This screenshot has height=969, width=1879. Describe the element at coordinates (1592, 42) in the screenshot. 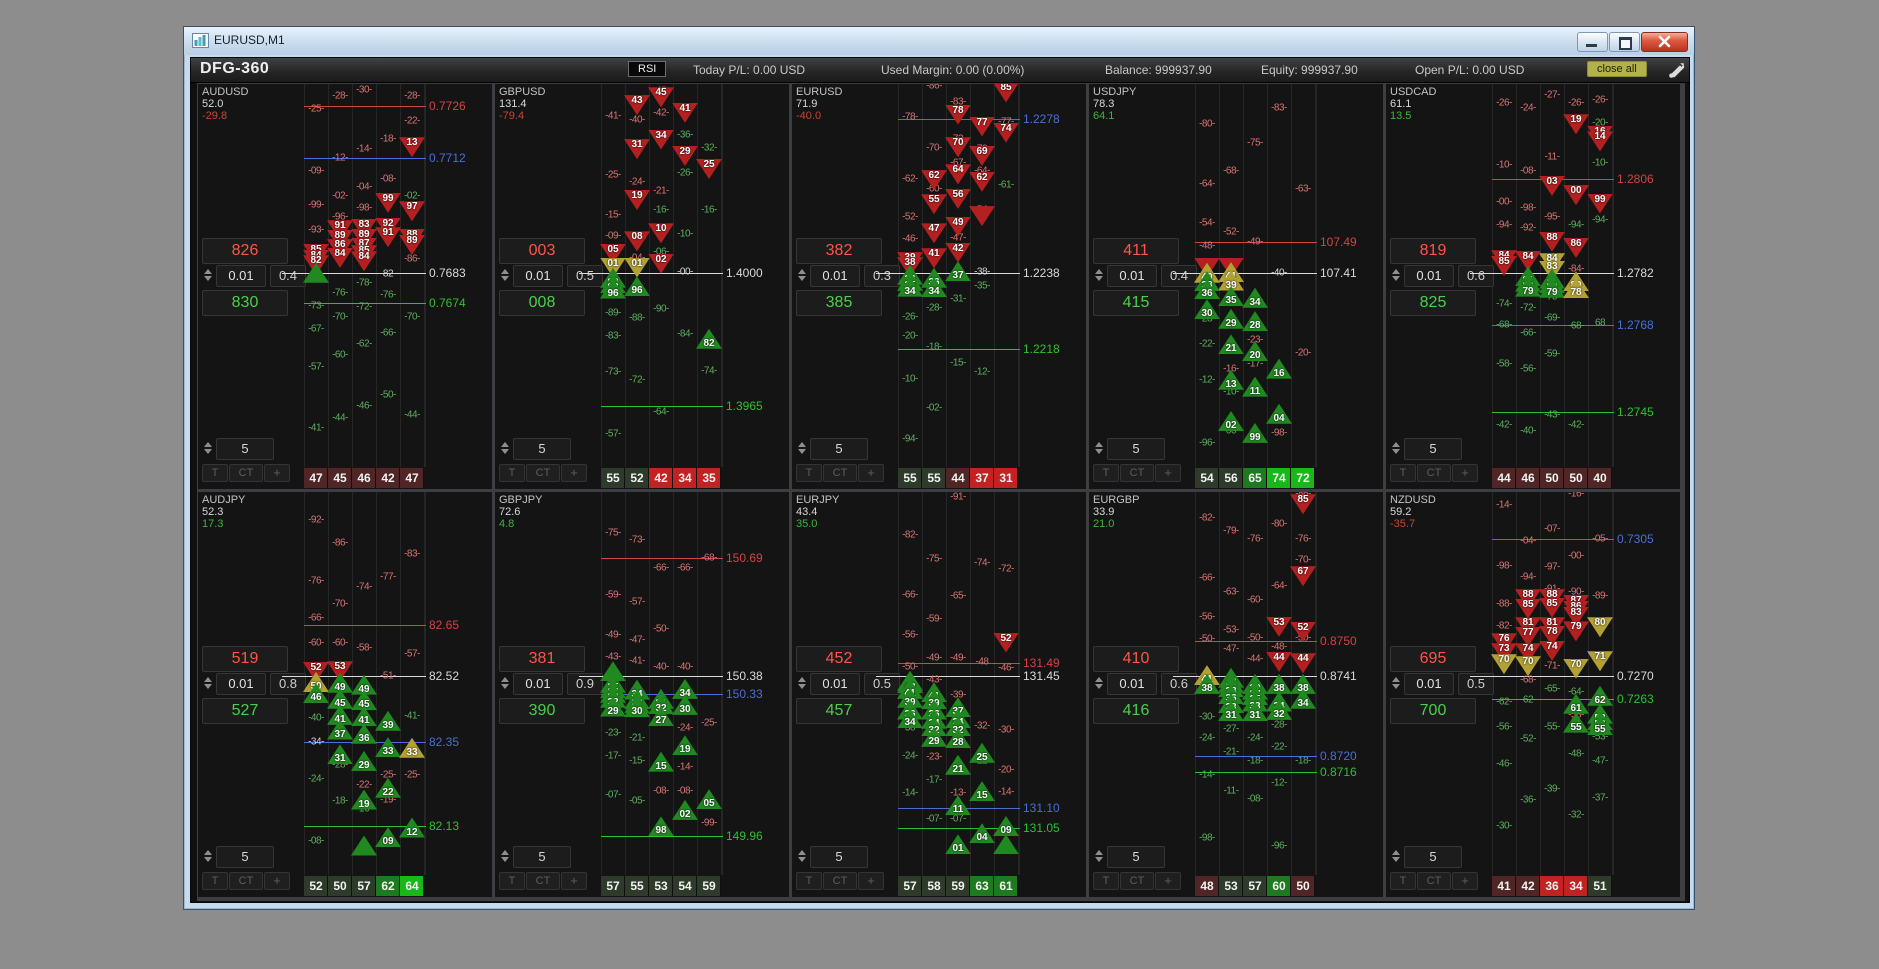

I see `minimize-button` at that location.